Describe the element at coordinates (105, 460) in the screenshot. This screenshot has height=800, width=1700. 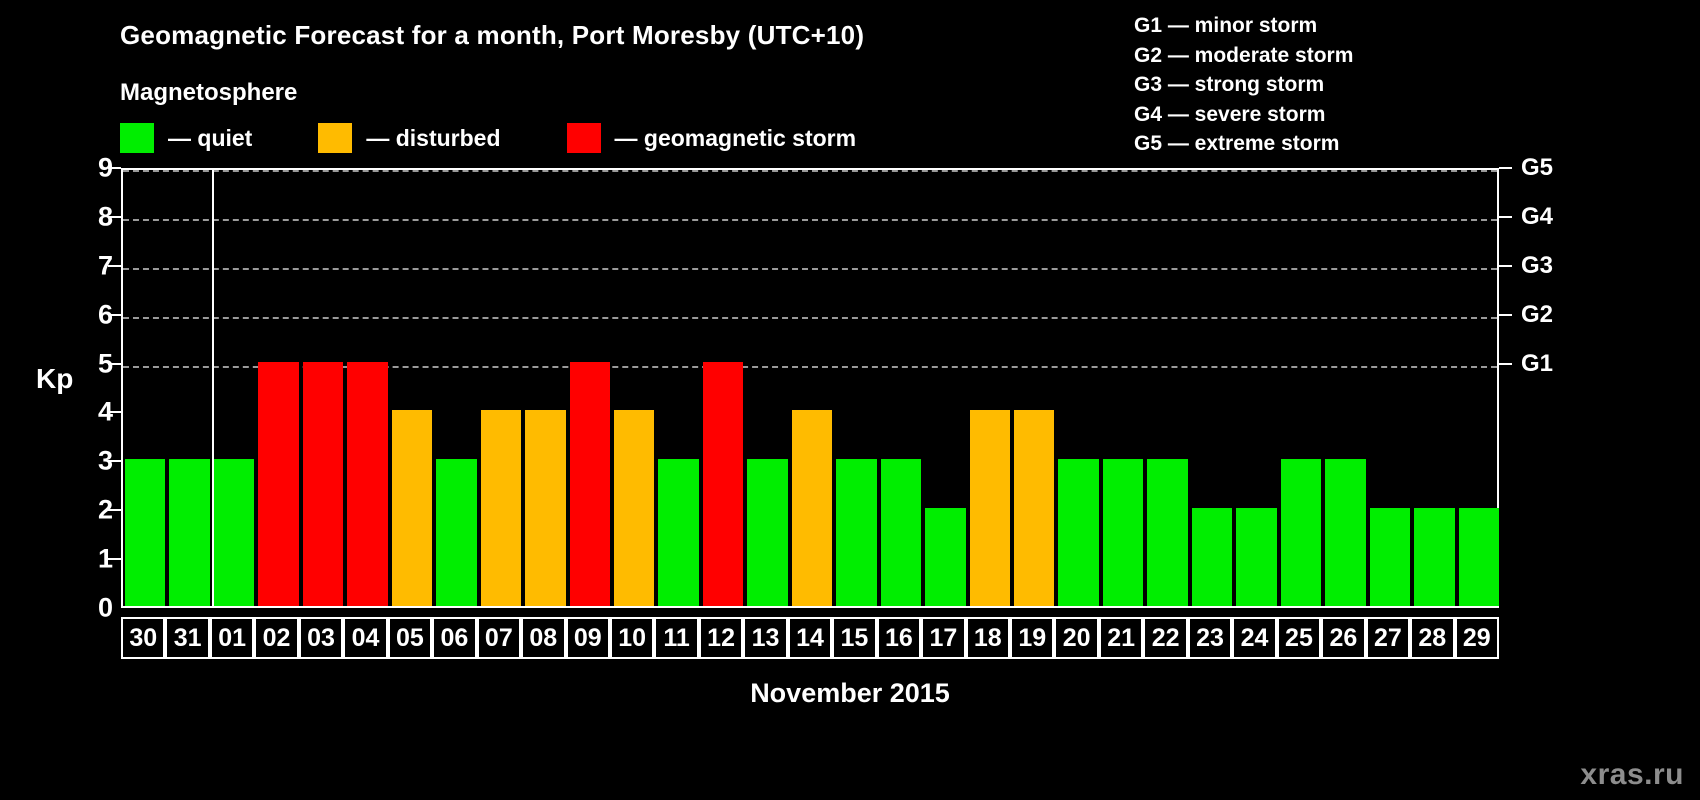
I see `y-tick-label-3: 3` at that location.